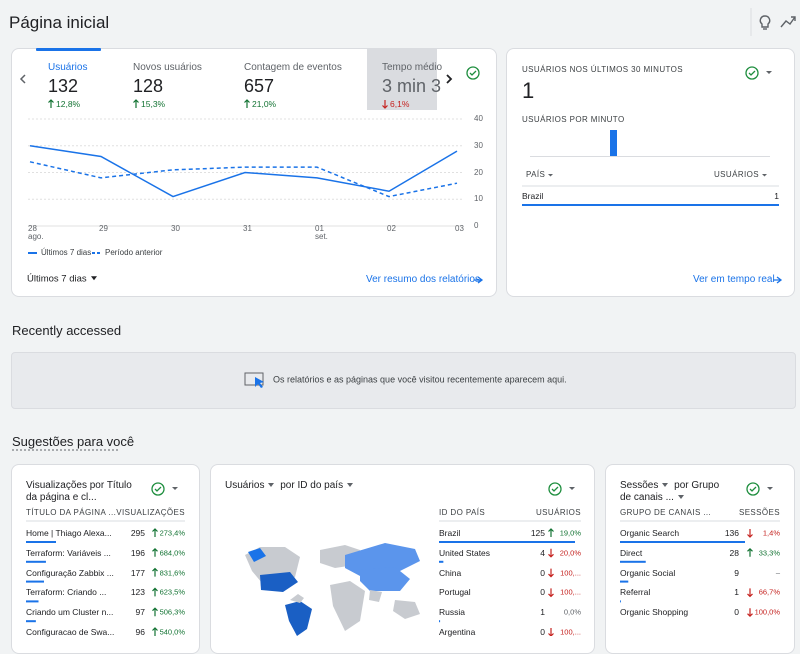 This screenshot has width=800, height=654. Describe the element at coordinates (452, 612) in the screenshot. I see `row-name: Russia` at that location.